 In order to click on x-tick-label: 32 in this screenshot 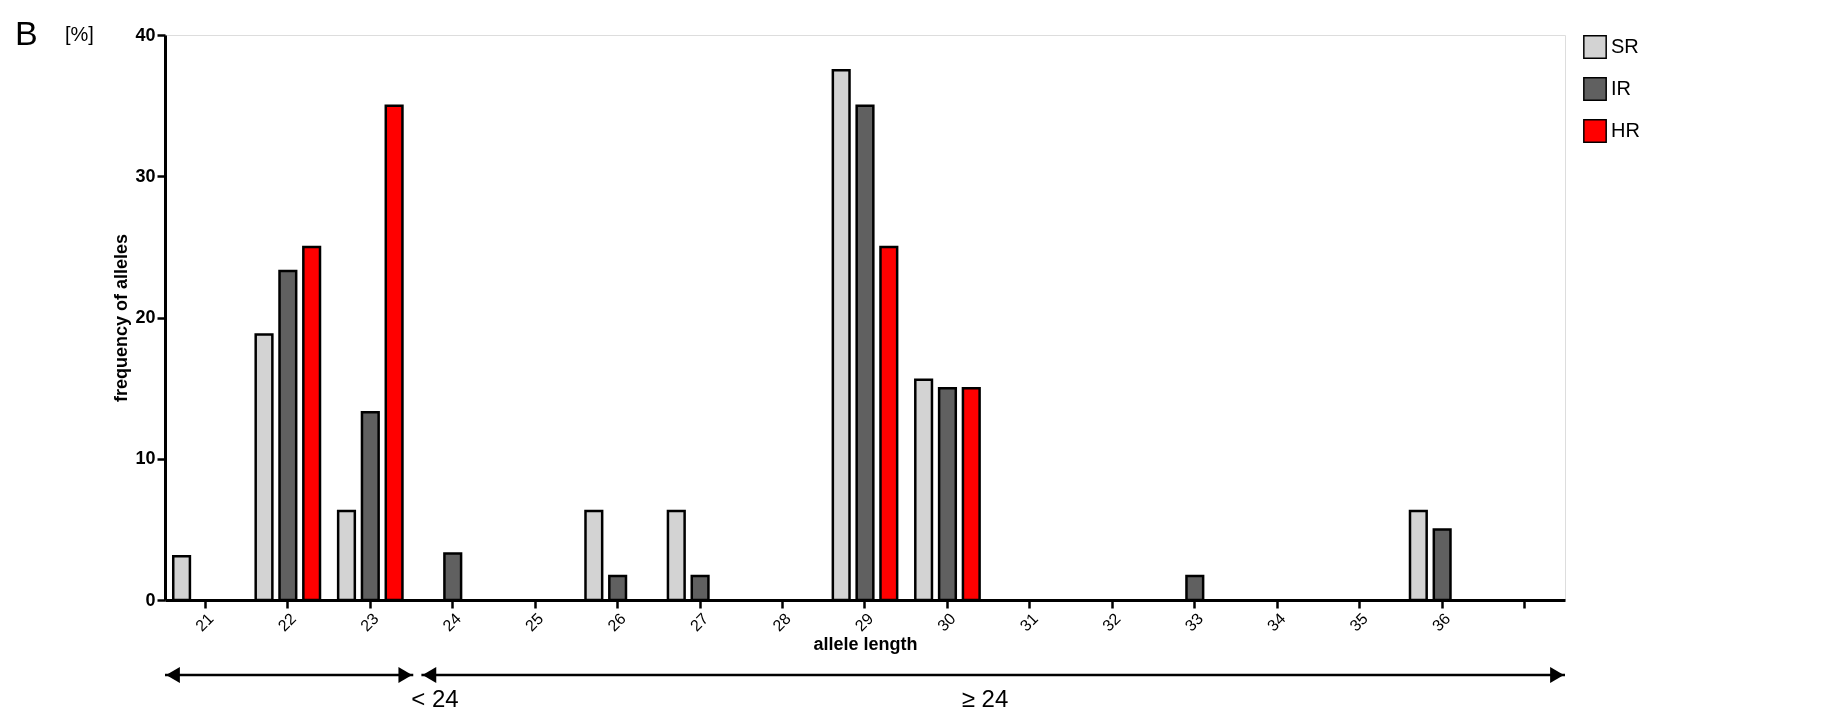, I will do `click(1111, 622)`.